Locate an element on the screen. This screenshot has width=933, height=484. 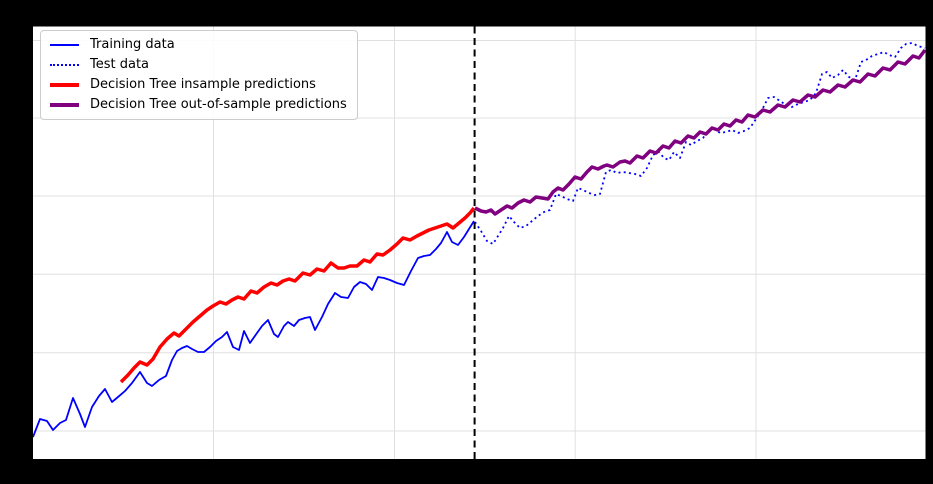
legend-row-decision-tree-insample-predictions: Decision Tree insample predictions is located at coordinates (198, 85).